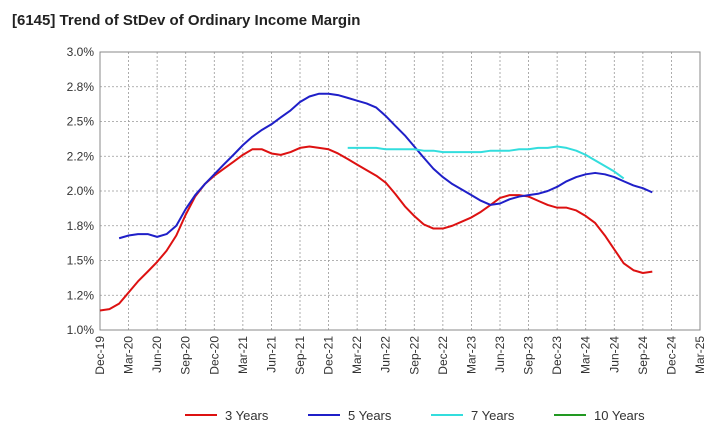 Image resolution: width=720 pixels, height=440 pixels. I want to click on x-tick-label: Jun-21, so click(271, 354).